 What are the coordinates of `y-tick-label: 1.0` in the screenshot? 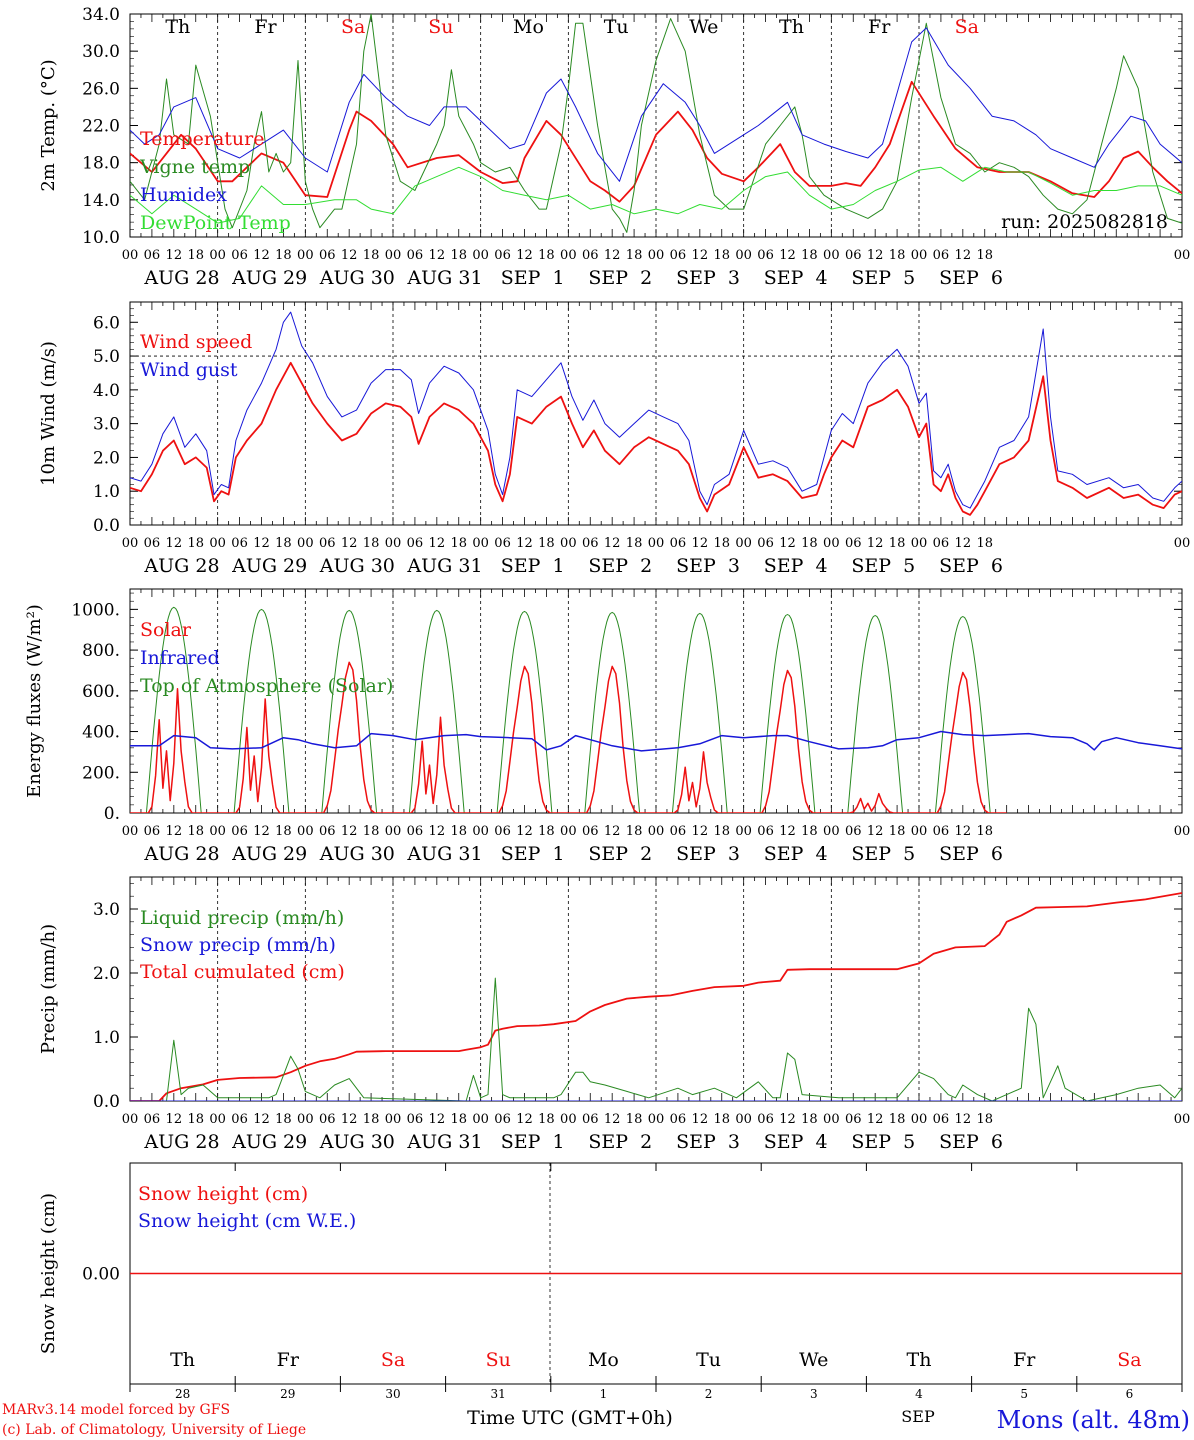 It's located at (106, 492).